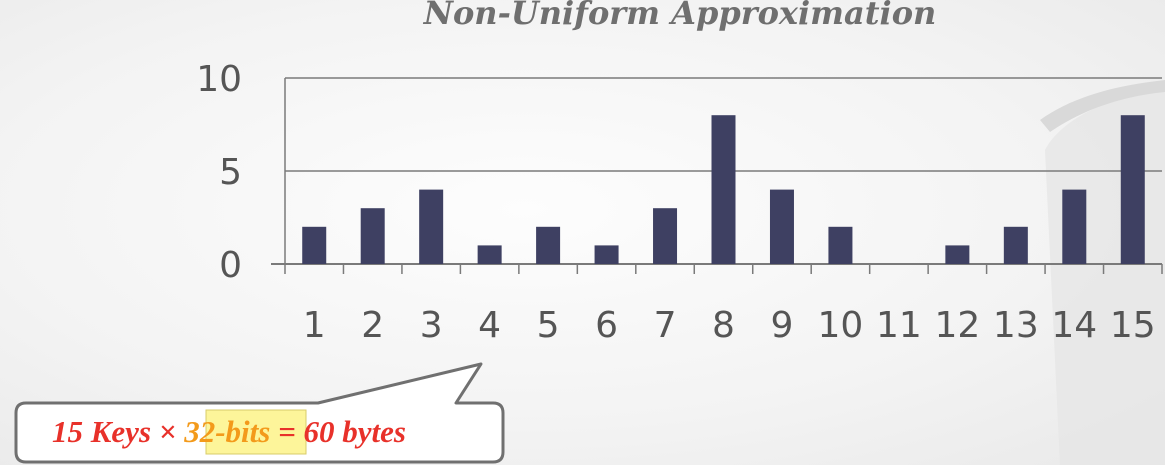  What do you see at coordinates (548, 325) in the screenshot?
I see `x-tick-label: 5` at bounding box center [548, 325].